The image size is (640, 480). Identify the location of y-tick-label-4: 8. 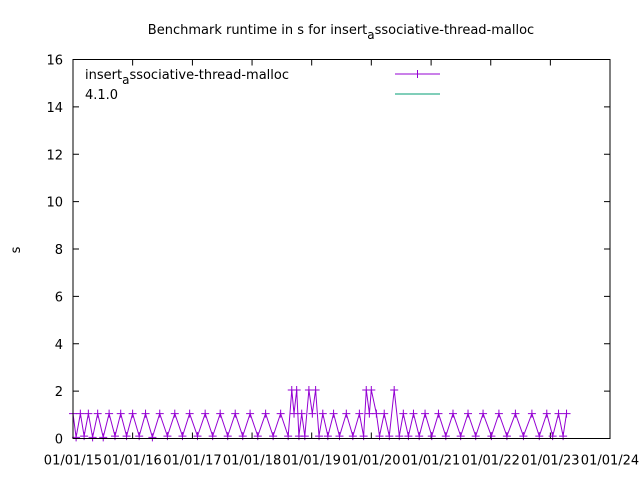
(59, 250).